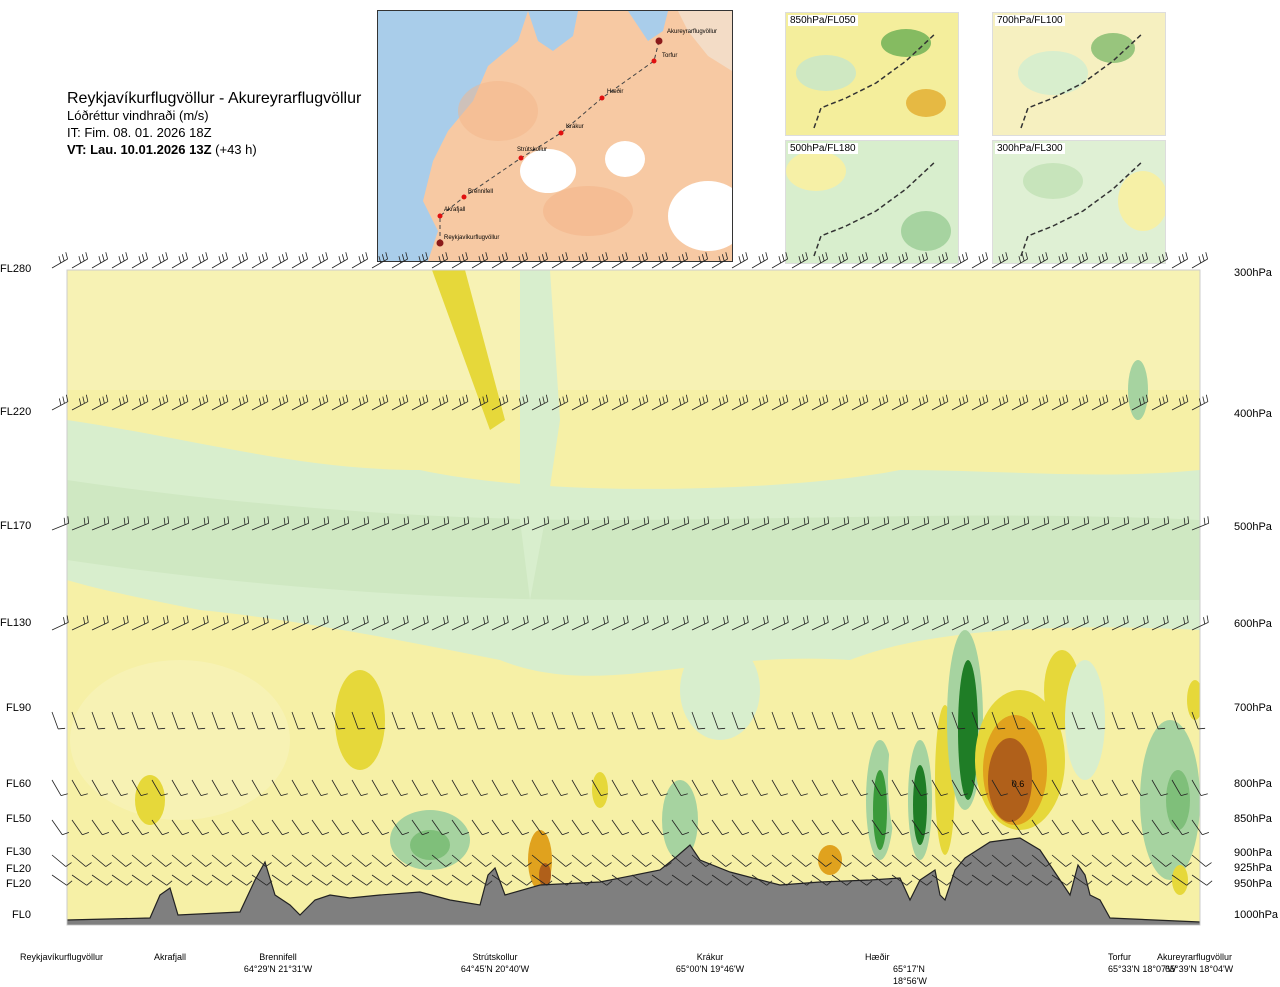 The image size is (1280, 987). Describe the element at coordinates (16, 412) in the screenshot. I see `fl-label: FL220` at that location.